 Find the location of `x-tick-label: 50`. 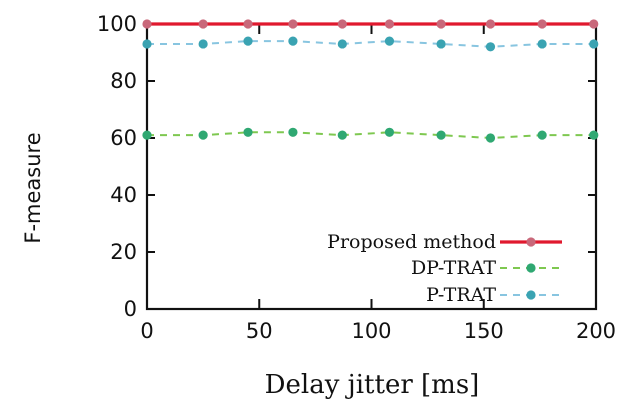

x-tick-label: 50 is located at coordinates (259, 331).